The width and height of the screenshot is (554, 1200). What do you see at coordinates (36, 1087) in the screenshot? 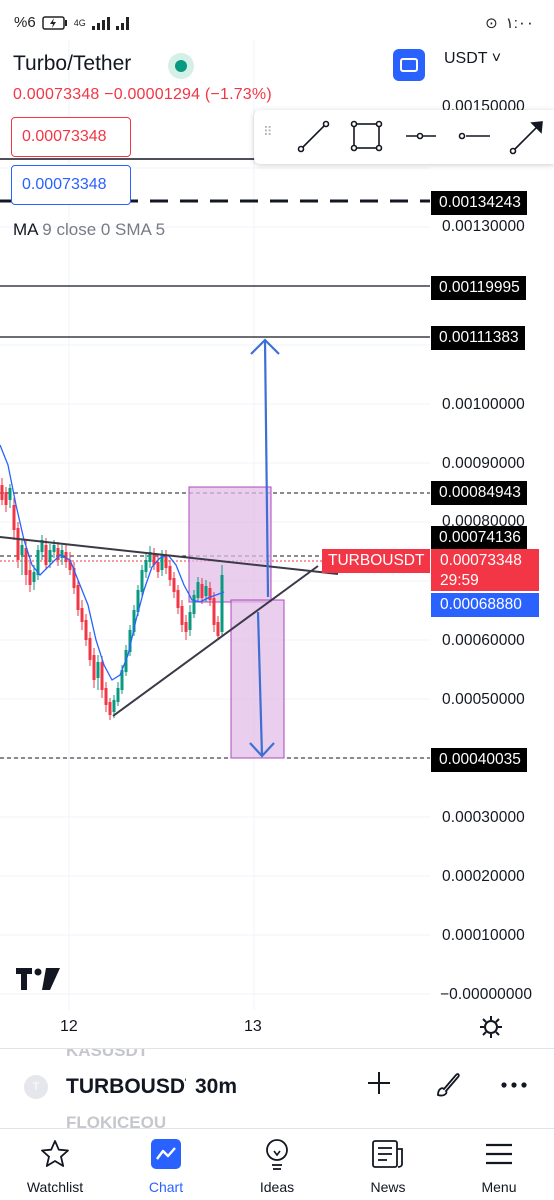
I see `symbol-logo-icon: T` at bounding box center [36, 1087].